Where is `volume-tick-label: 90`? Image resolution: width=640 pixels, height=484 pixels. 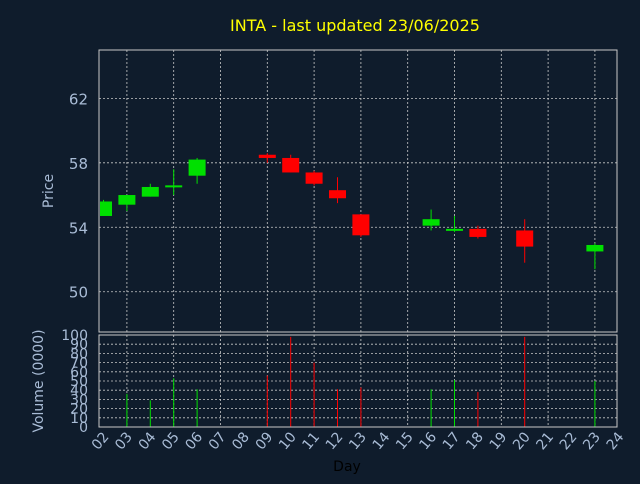 volume-tick-label: 90 is located at coordinates (79, 345).